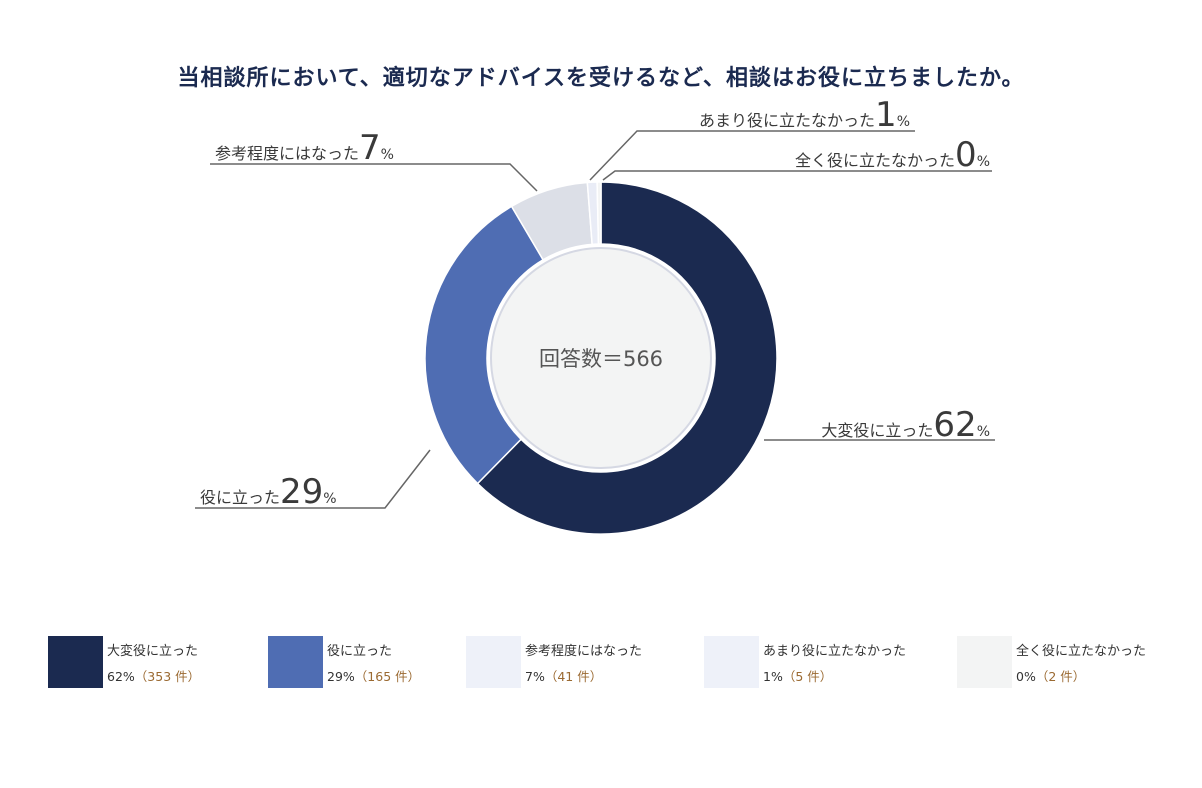 This screenshot has height=788, width=1202. I want to click on callout-somewhat-helpful-leader, so click(374, 177).